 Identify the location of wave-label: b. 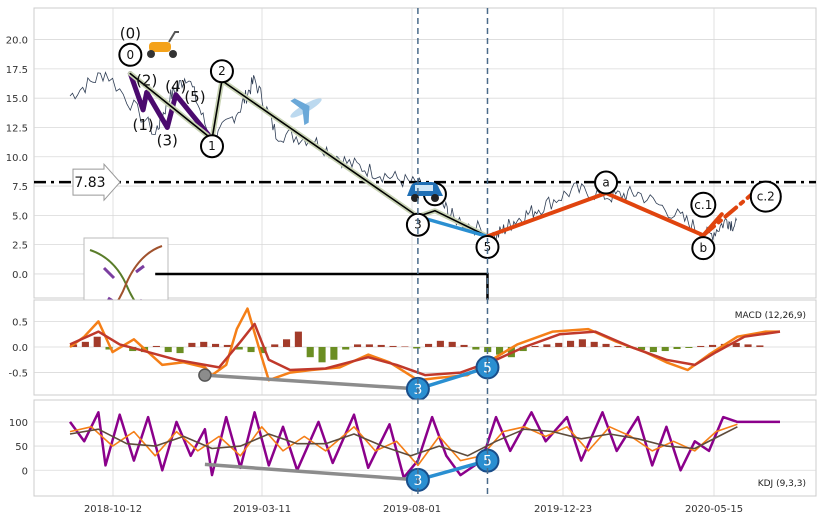
(704, 248).